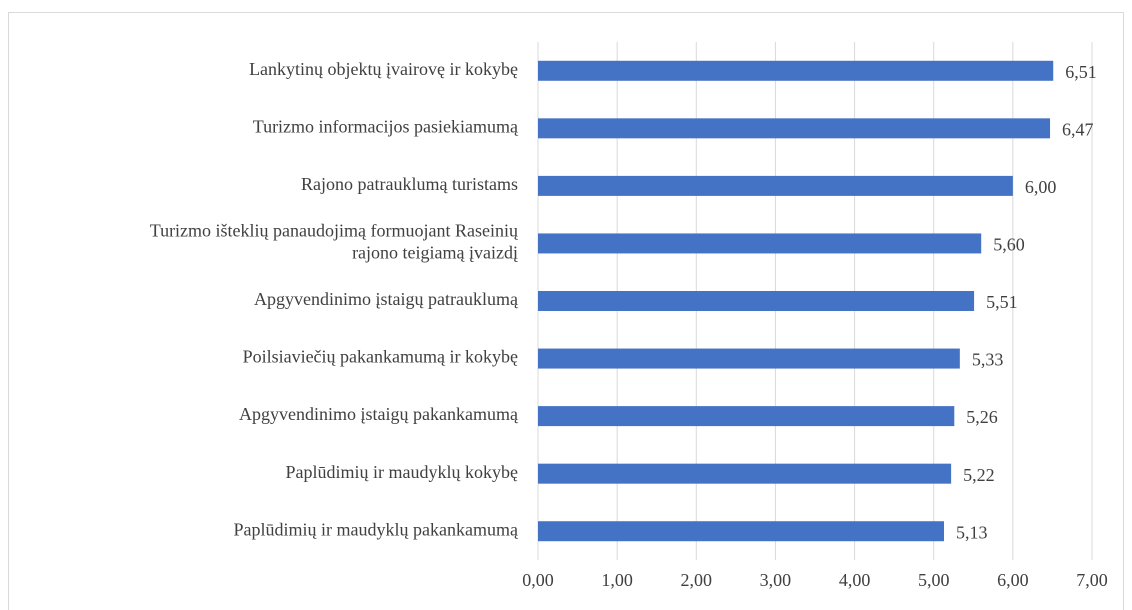 This screenshot has width=1132, height=610. I want to click on value-label: 5,51, so click(1002, 302).